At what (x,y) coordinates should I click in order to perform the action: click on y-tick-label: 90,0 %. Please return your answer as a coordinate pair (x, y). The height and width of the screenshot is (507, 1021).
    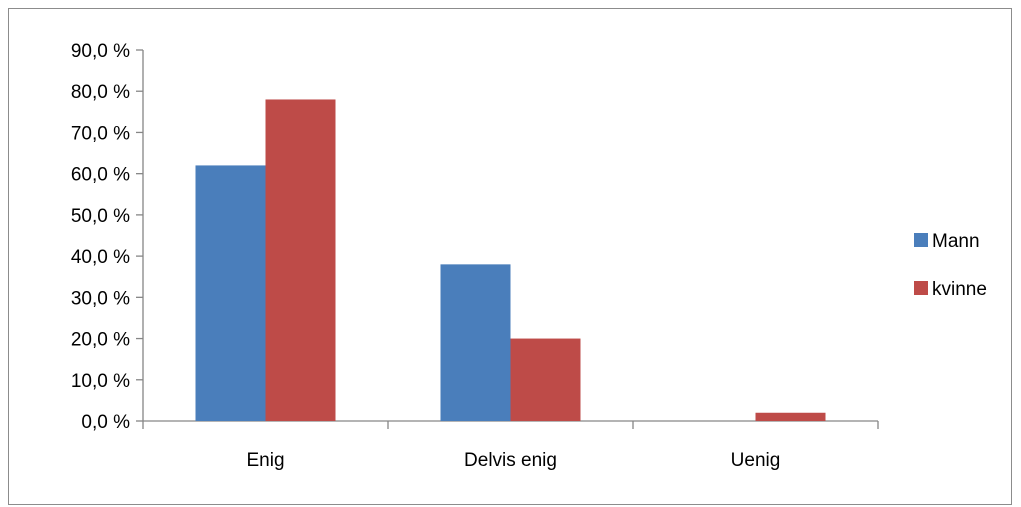
    Looking at the image, I should click on (100, 51).